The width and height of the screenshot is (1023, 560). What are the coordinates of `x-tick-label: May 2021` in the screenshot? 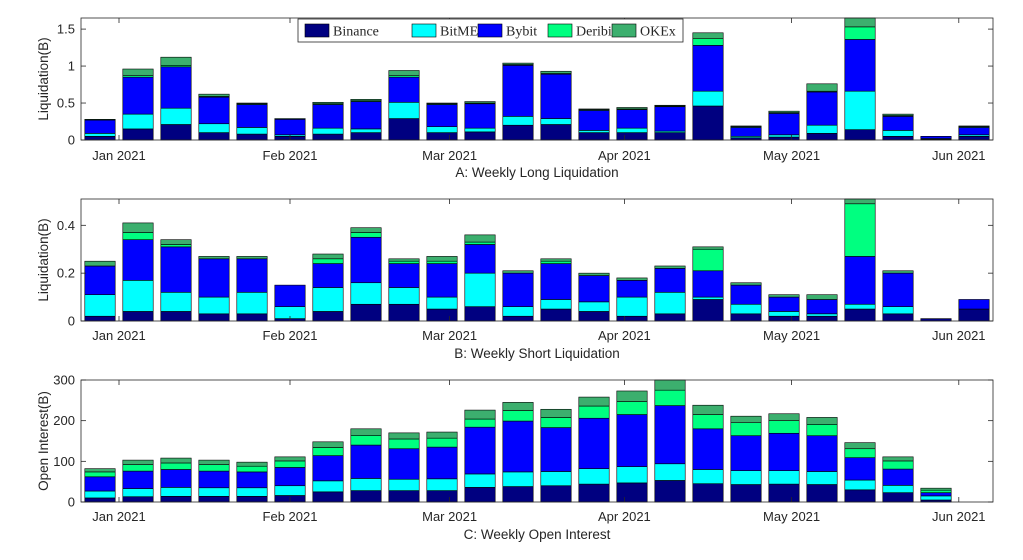 It's located at (791, 155).